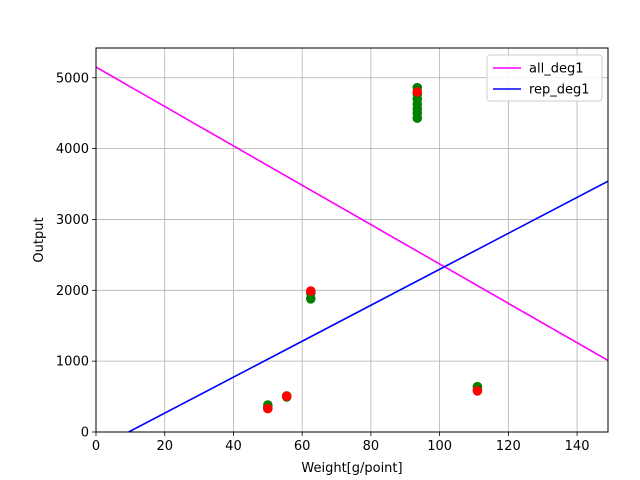  What do you see at coordinates (85, 433) in the screenshot?
I see `y-tick-label: 0` at bounding box center [85, 433].